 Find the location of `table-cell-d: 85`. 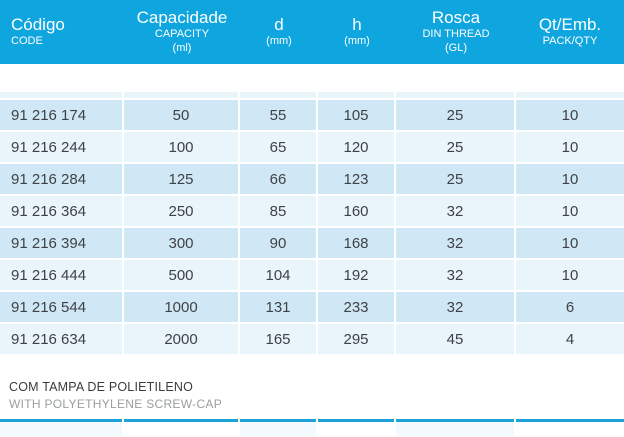

table-cell-d: 85 is located at coordinates (278, 211).